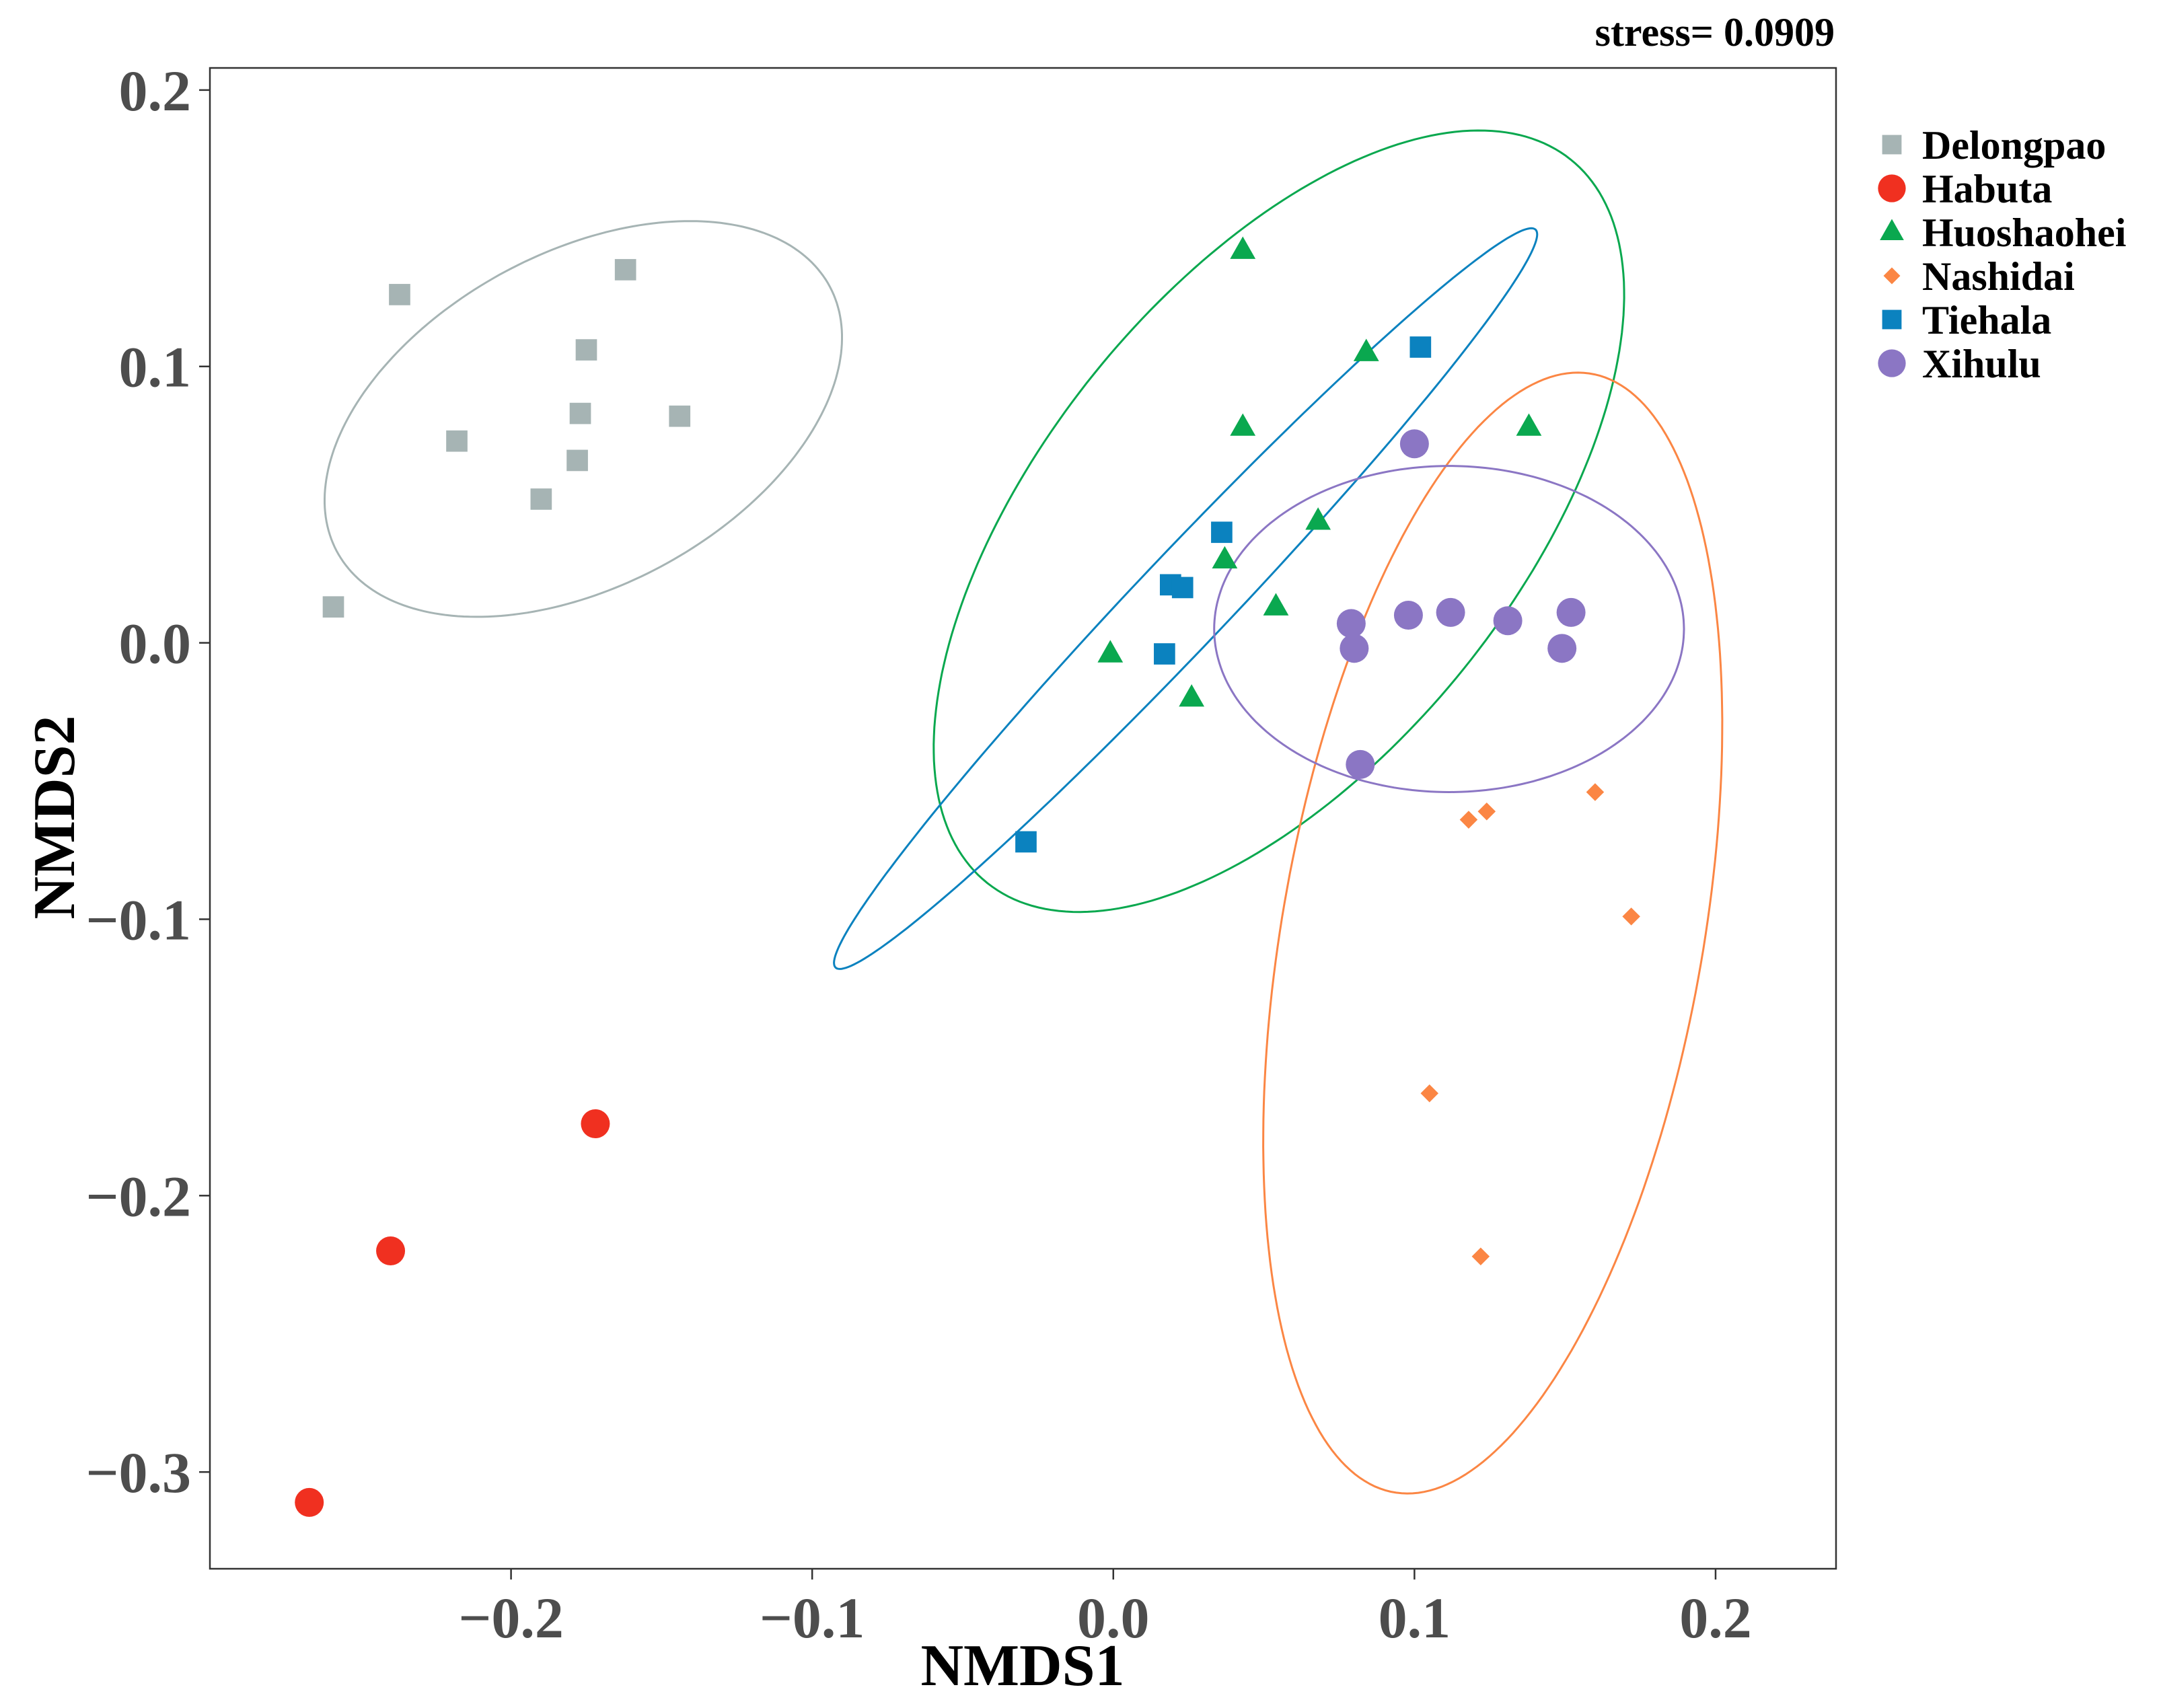 Image resolution: width=2163 pixels, height=1708 pixels. What do you see at coordinates (1892, 188) in the screenshot?
I see `legend-key-habuta` at bounding box center [1892, 188].